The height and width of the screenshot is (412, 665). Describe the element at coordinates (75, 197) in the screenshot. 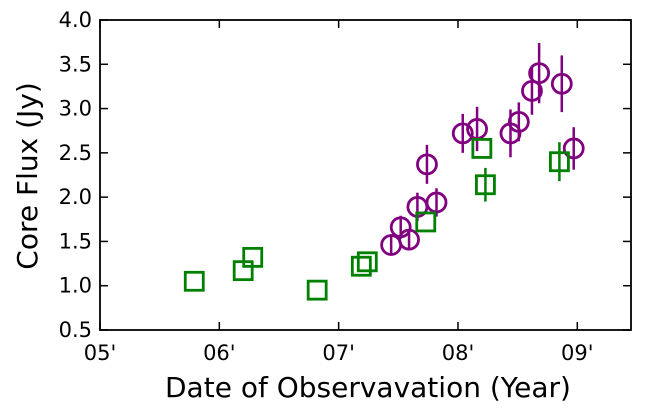

I see `y-tick-label: 2.0` at that location.